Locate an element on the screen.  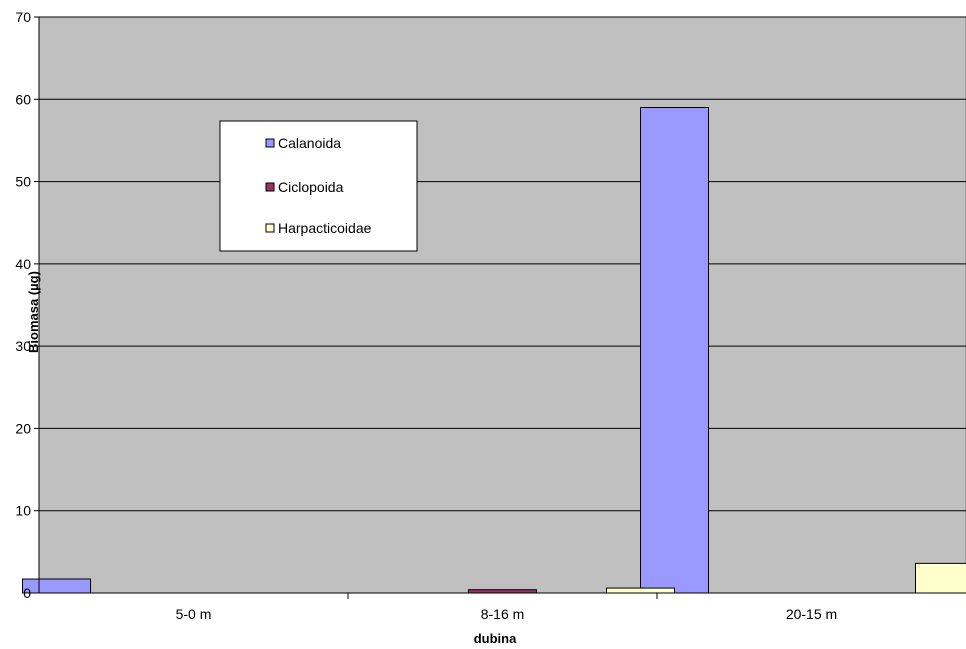
y-tick-label: 70 is located at coordinates (23, 17).